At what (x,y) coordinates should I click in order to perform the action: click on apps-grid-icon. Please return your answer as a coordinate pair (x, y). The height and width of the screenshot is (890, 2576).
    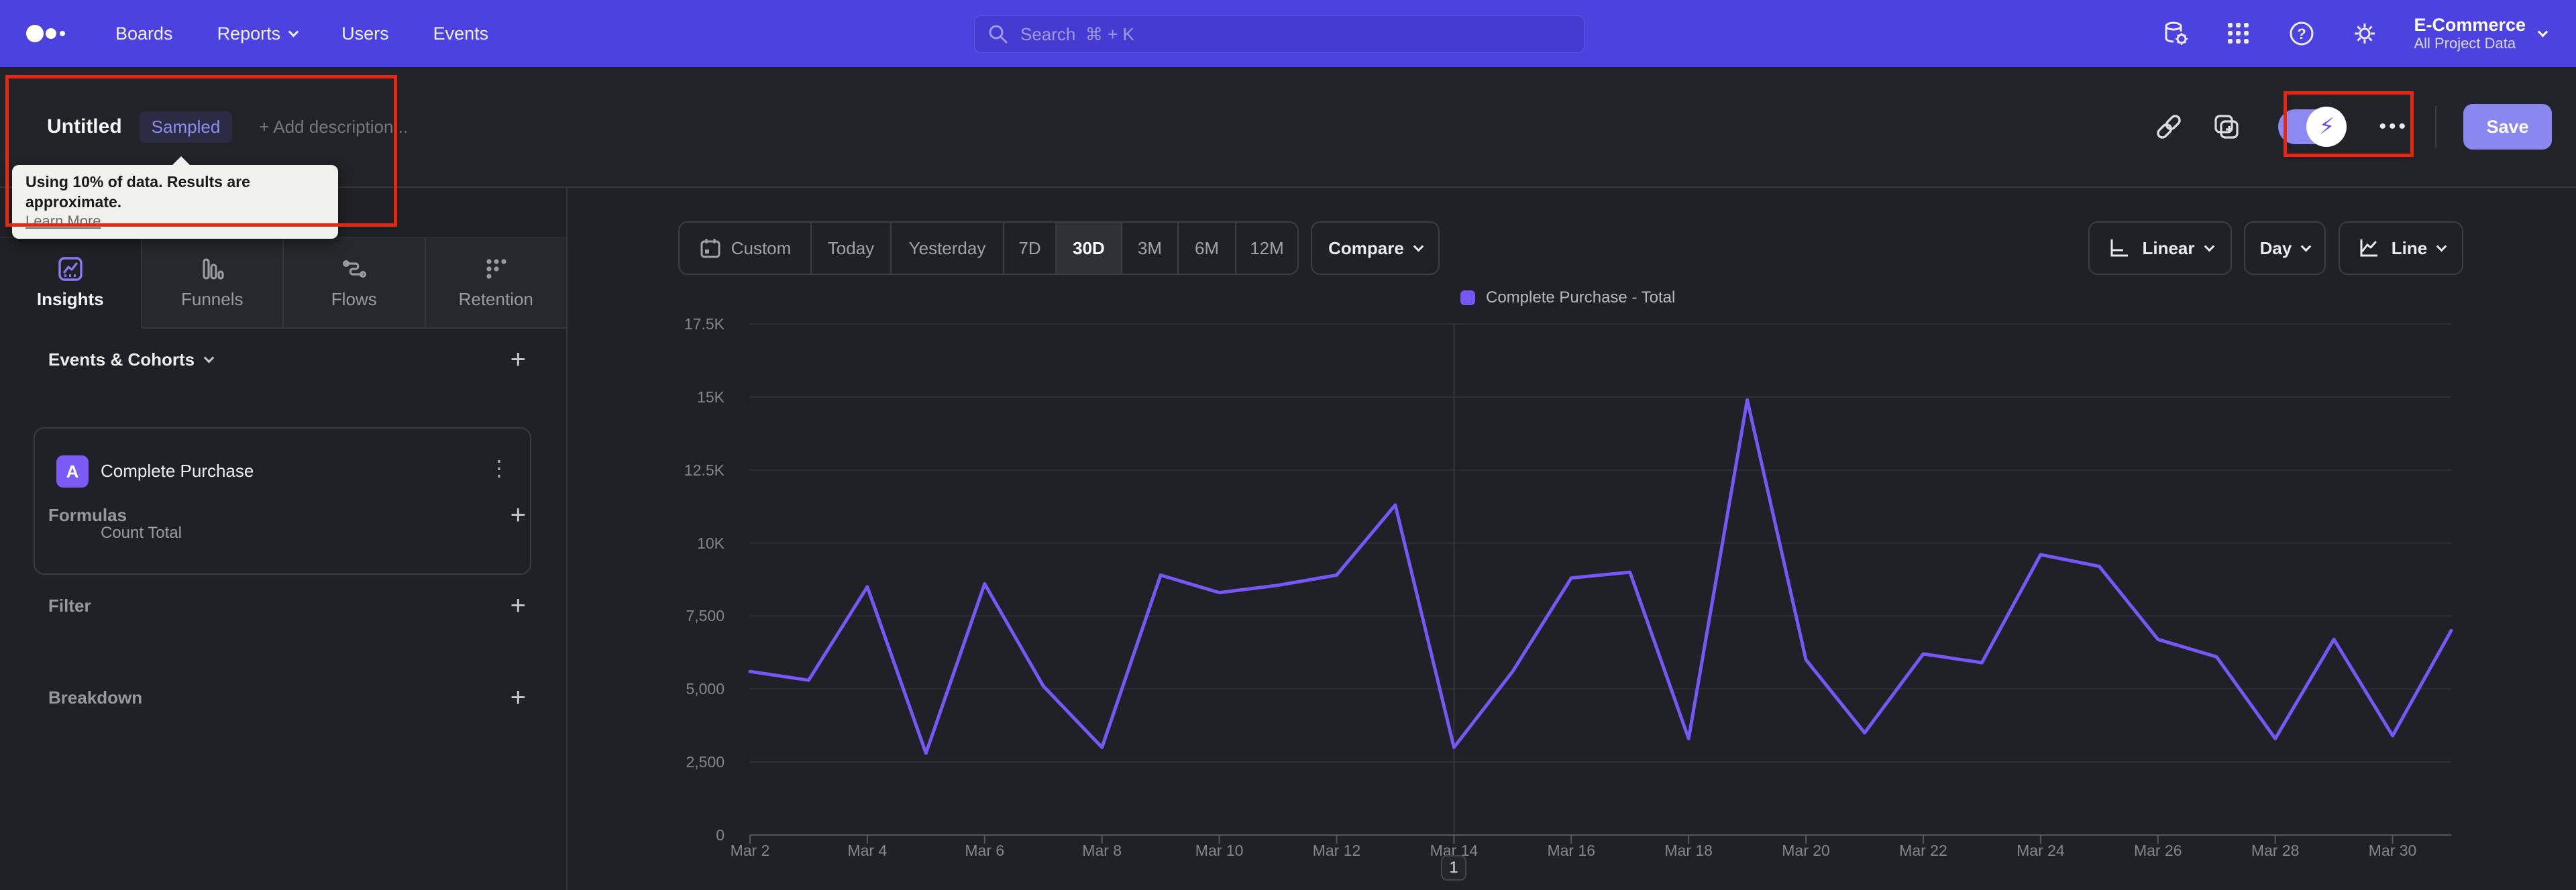
    Looking at the image, I should click on (2238, 33).